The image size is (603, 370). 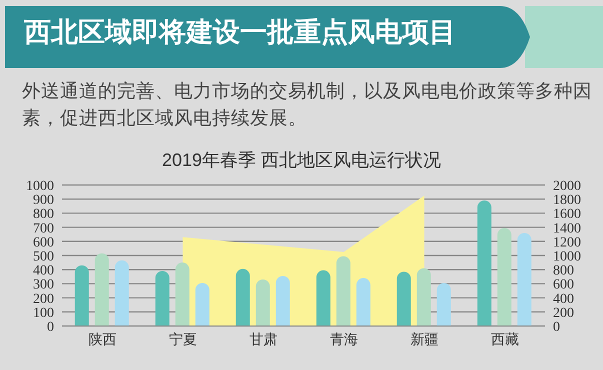 I want to click on x-tick-label: 宁夏, so click(x=182, y=338).